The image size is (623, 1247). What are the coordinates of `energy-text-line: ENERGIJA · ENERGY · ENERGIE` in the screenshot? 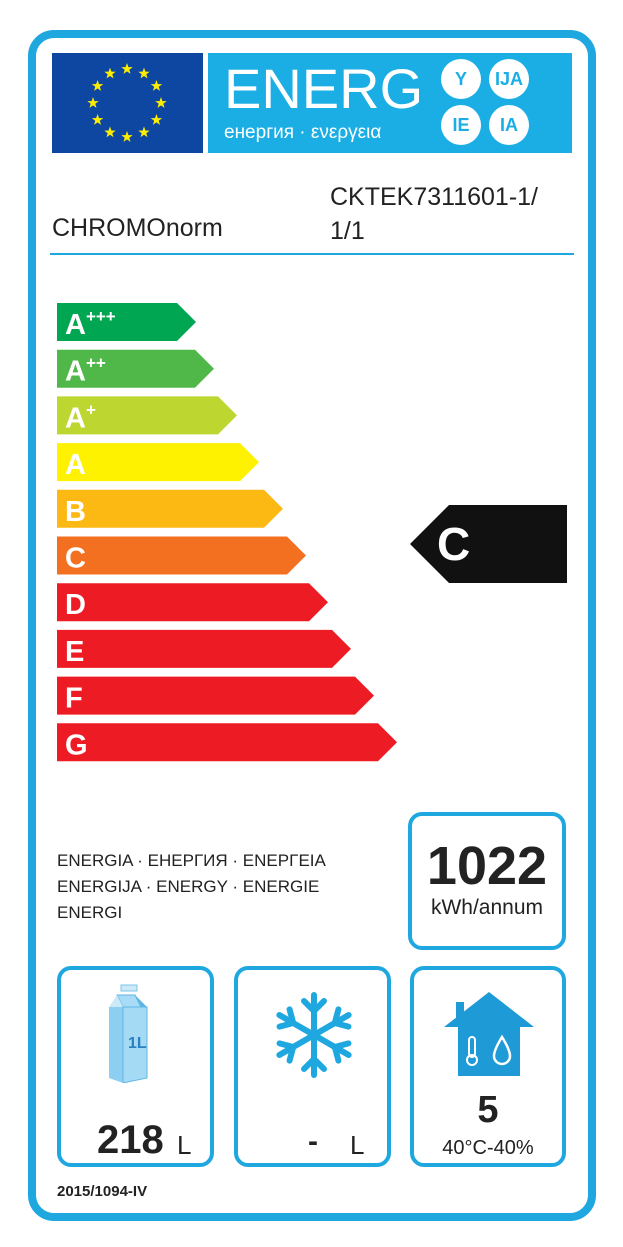 It's located at (188, 886).